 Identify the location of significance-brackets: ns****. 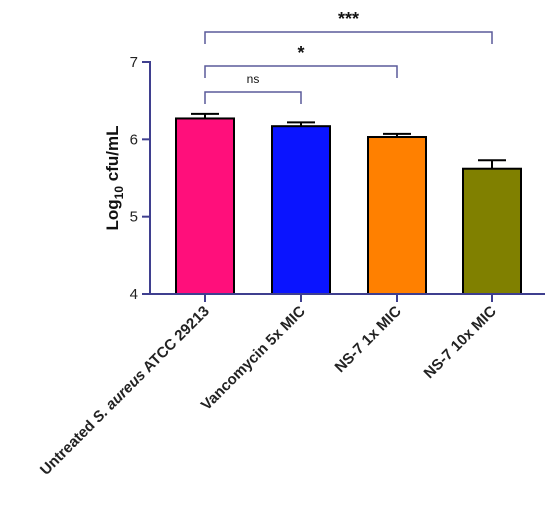
(348, 56).